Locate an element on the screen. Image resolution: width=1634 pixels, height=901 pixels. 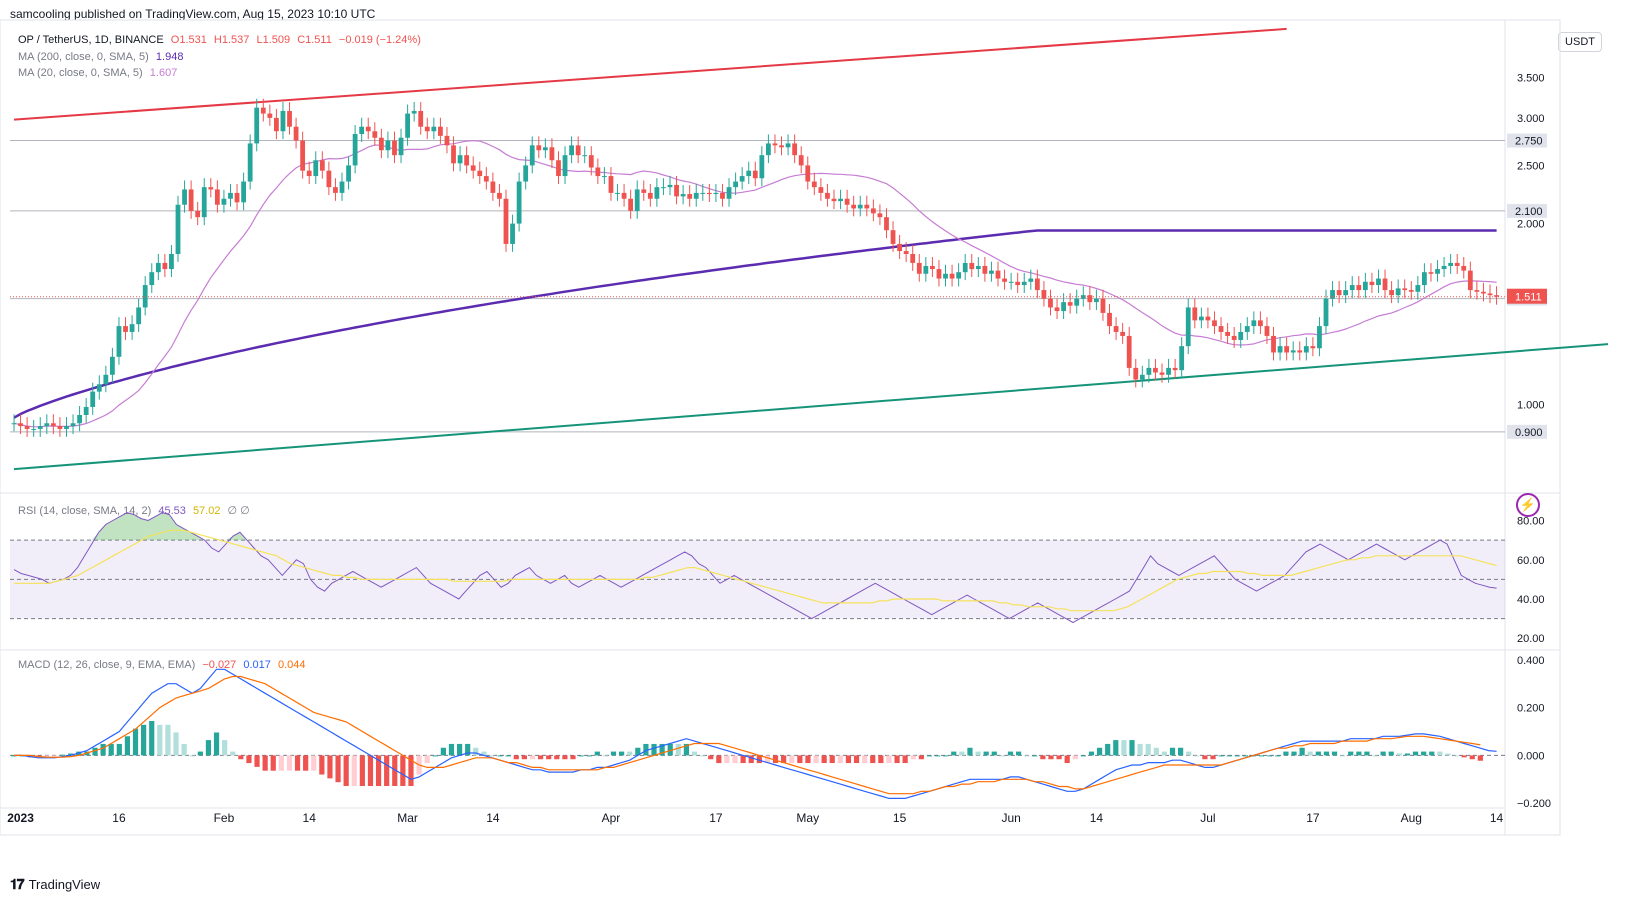
ma200-value: 1.948 is located at coordinates (169, 57).